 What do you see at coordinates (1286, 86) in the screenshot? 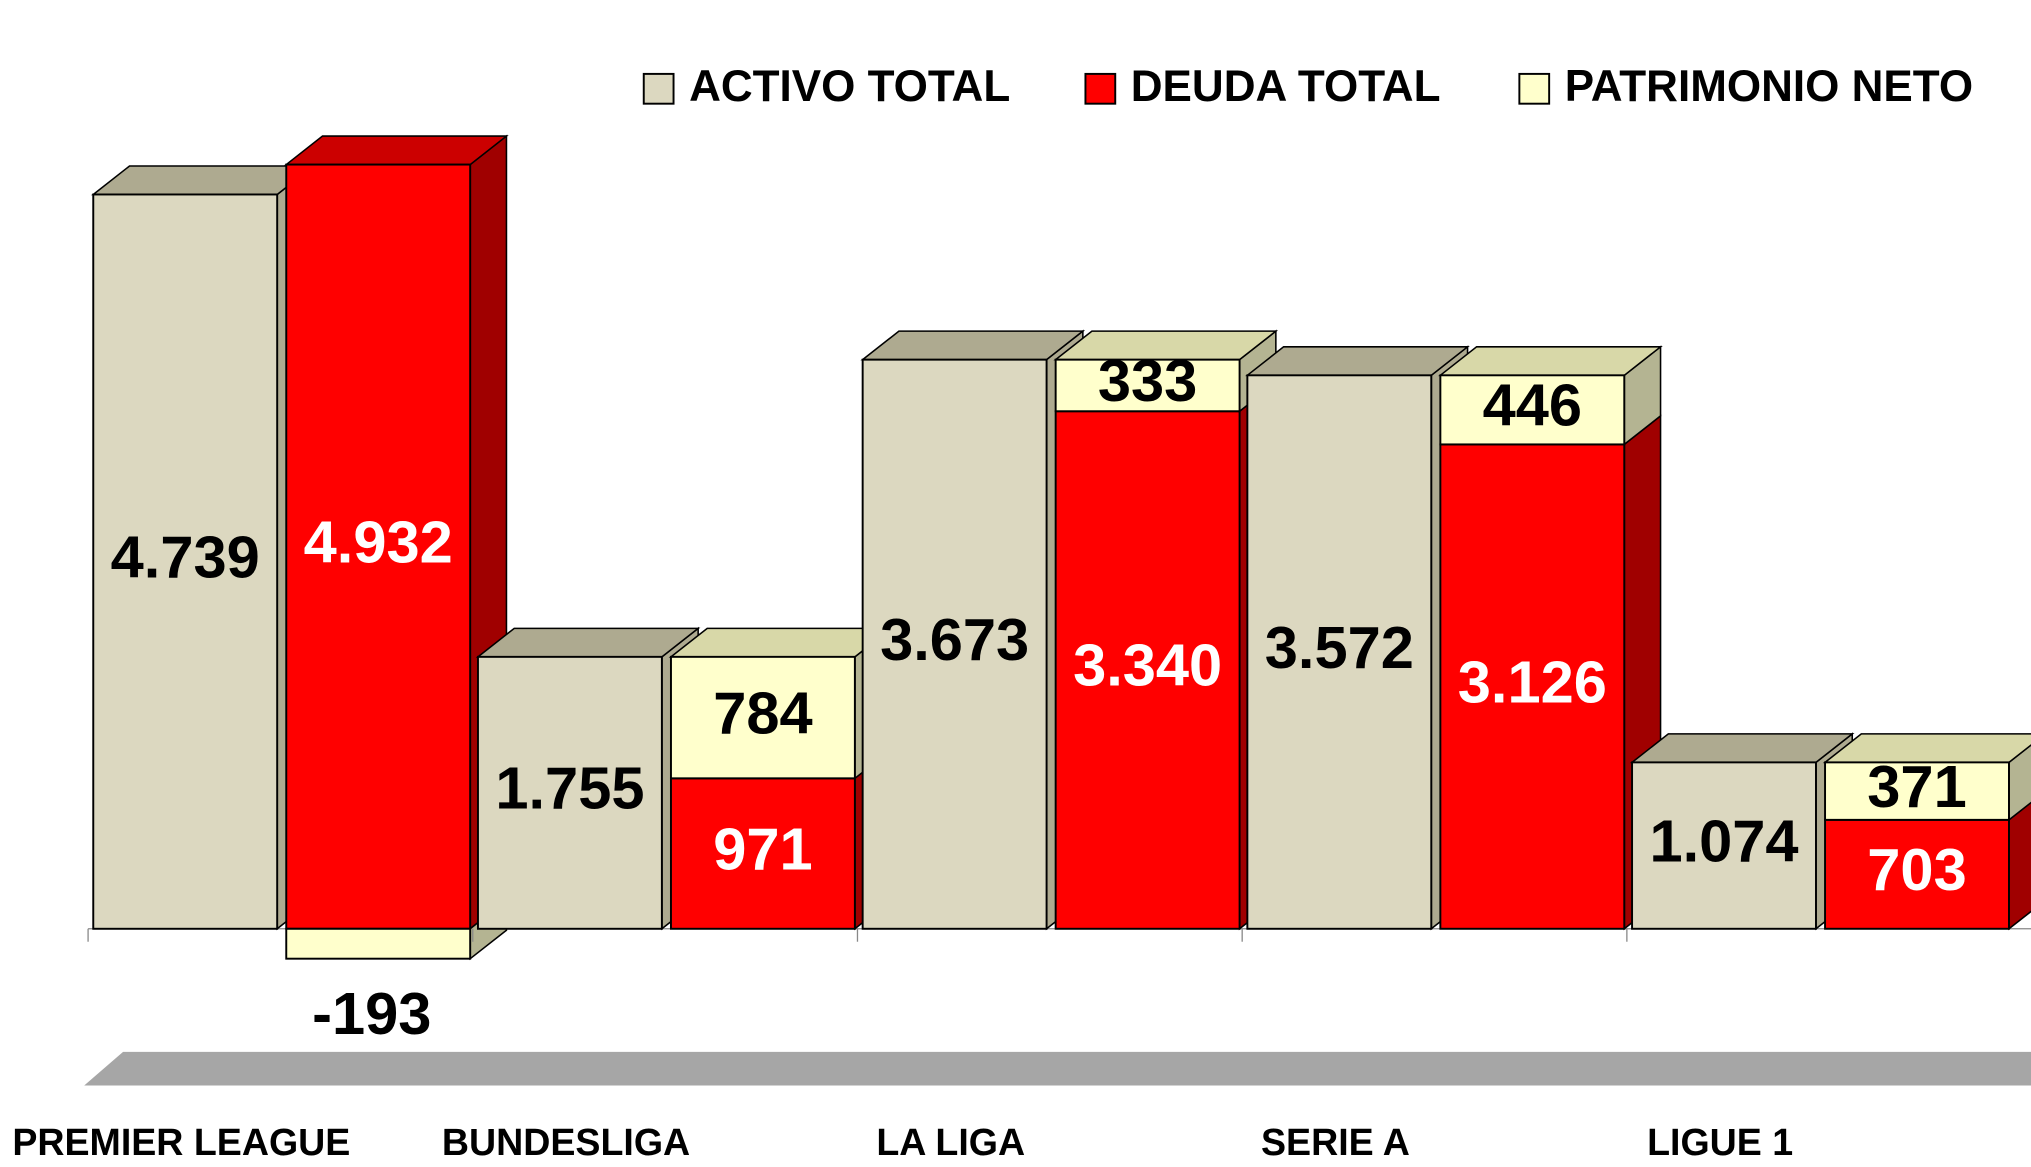
I see `legend-label: DEUDA TOTAL` at bounding box center [1286, 86].